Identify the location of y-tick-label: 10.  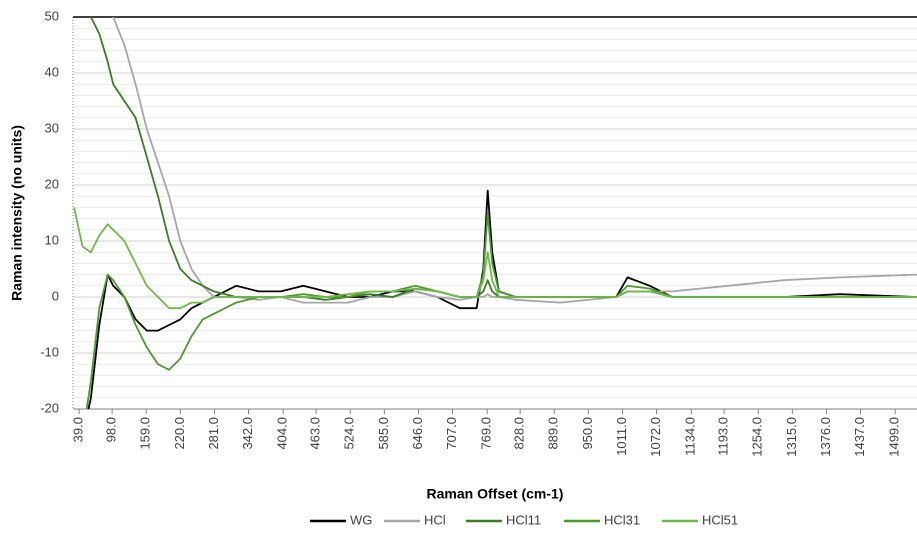
(52, 239).